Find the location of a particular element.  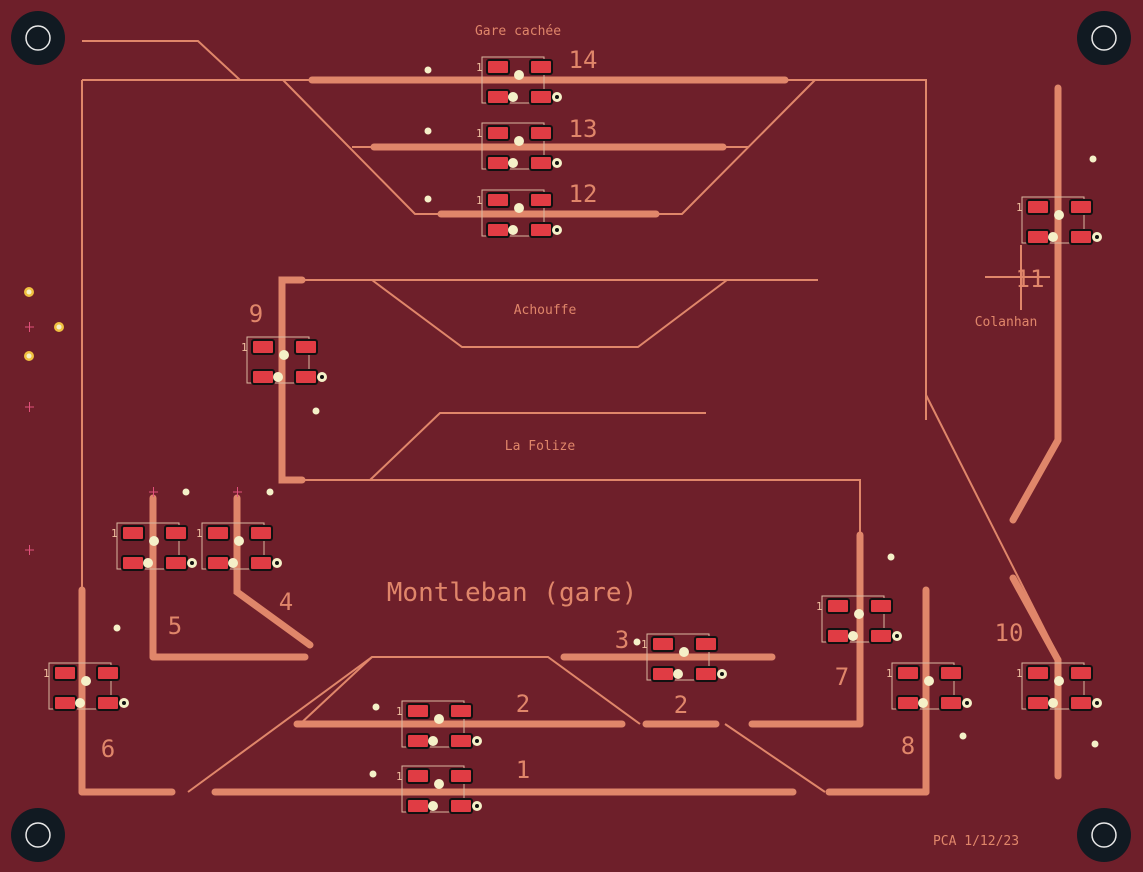

footer-label: PCA 1/12/23 is located at coordinates (976, 841).